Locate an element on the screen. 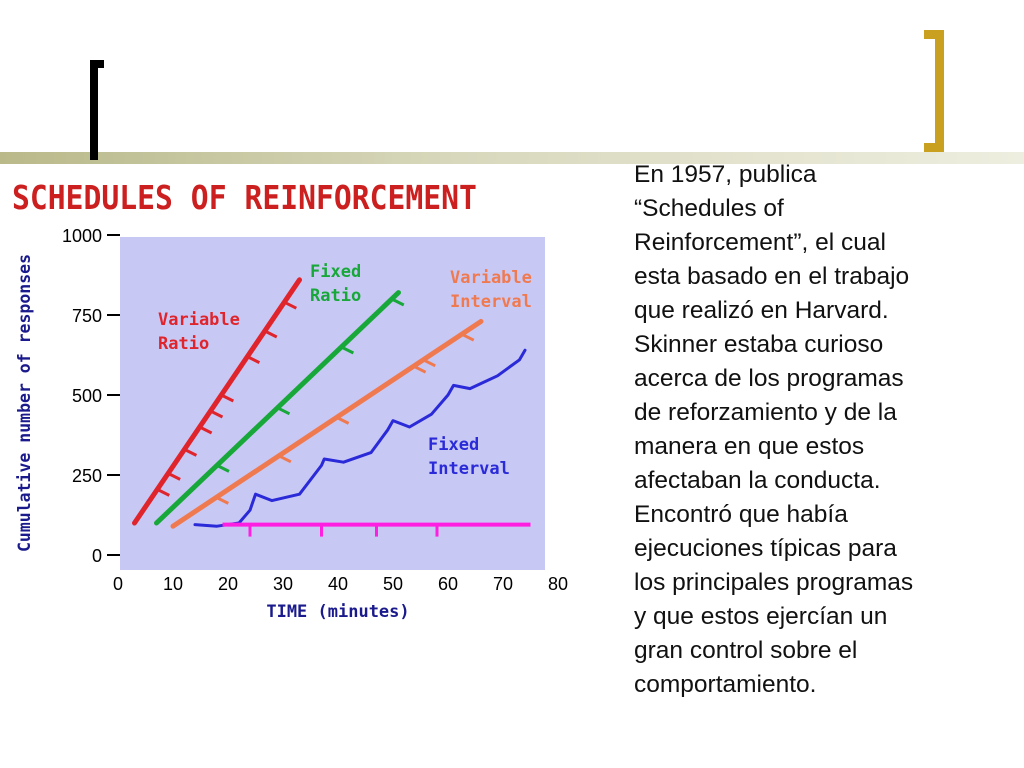  series-fixed-interval-line is located at coordinates (360, 438).